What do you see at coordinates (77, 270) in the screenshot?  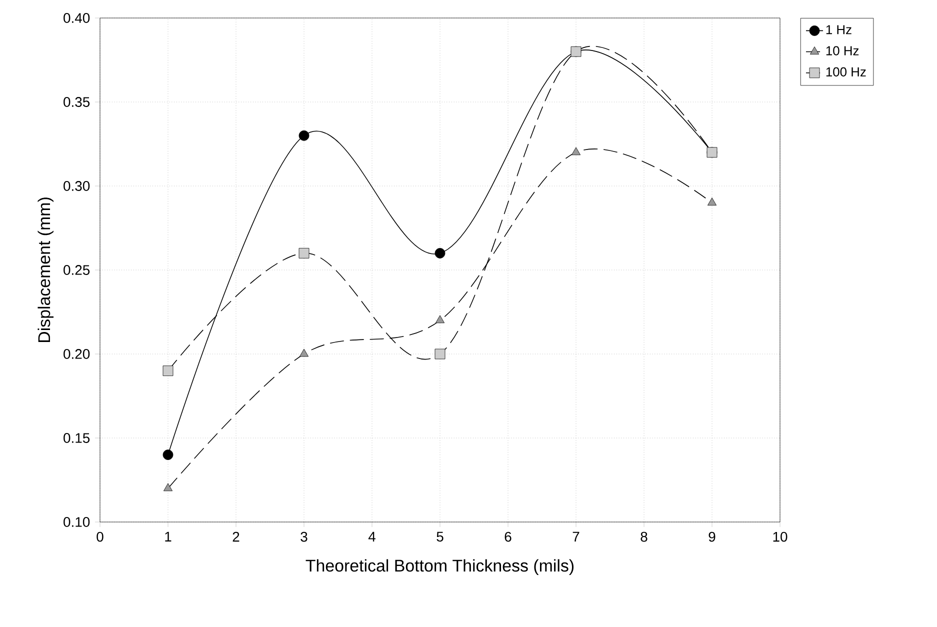 I see `y-tick-label: 0.25` at bounding box center [77, 270].